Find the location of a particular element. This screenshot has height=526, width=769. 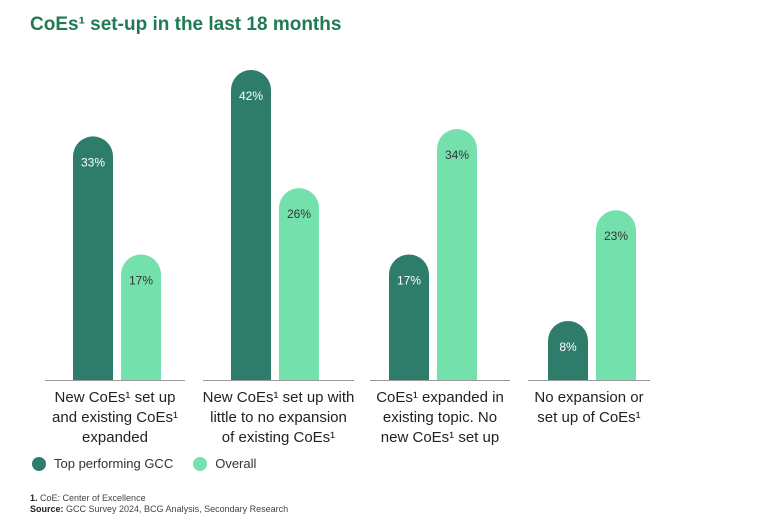

category-label: CoEs¹ expanded in is located at coordinates (440, 397).